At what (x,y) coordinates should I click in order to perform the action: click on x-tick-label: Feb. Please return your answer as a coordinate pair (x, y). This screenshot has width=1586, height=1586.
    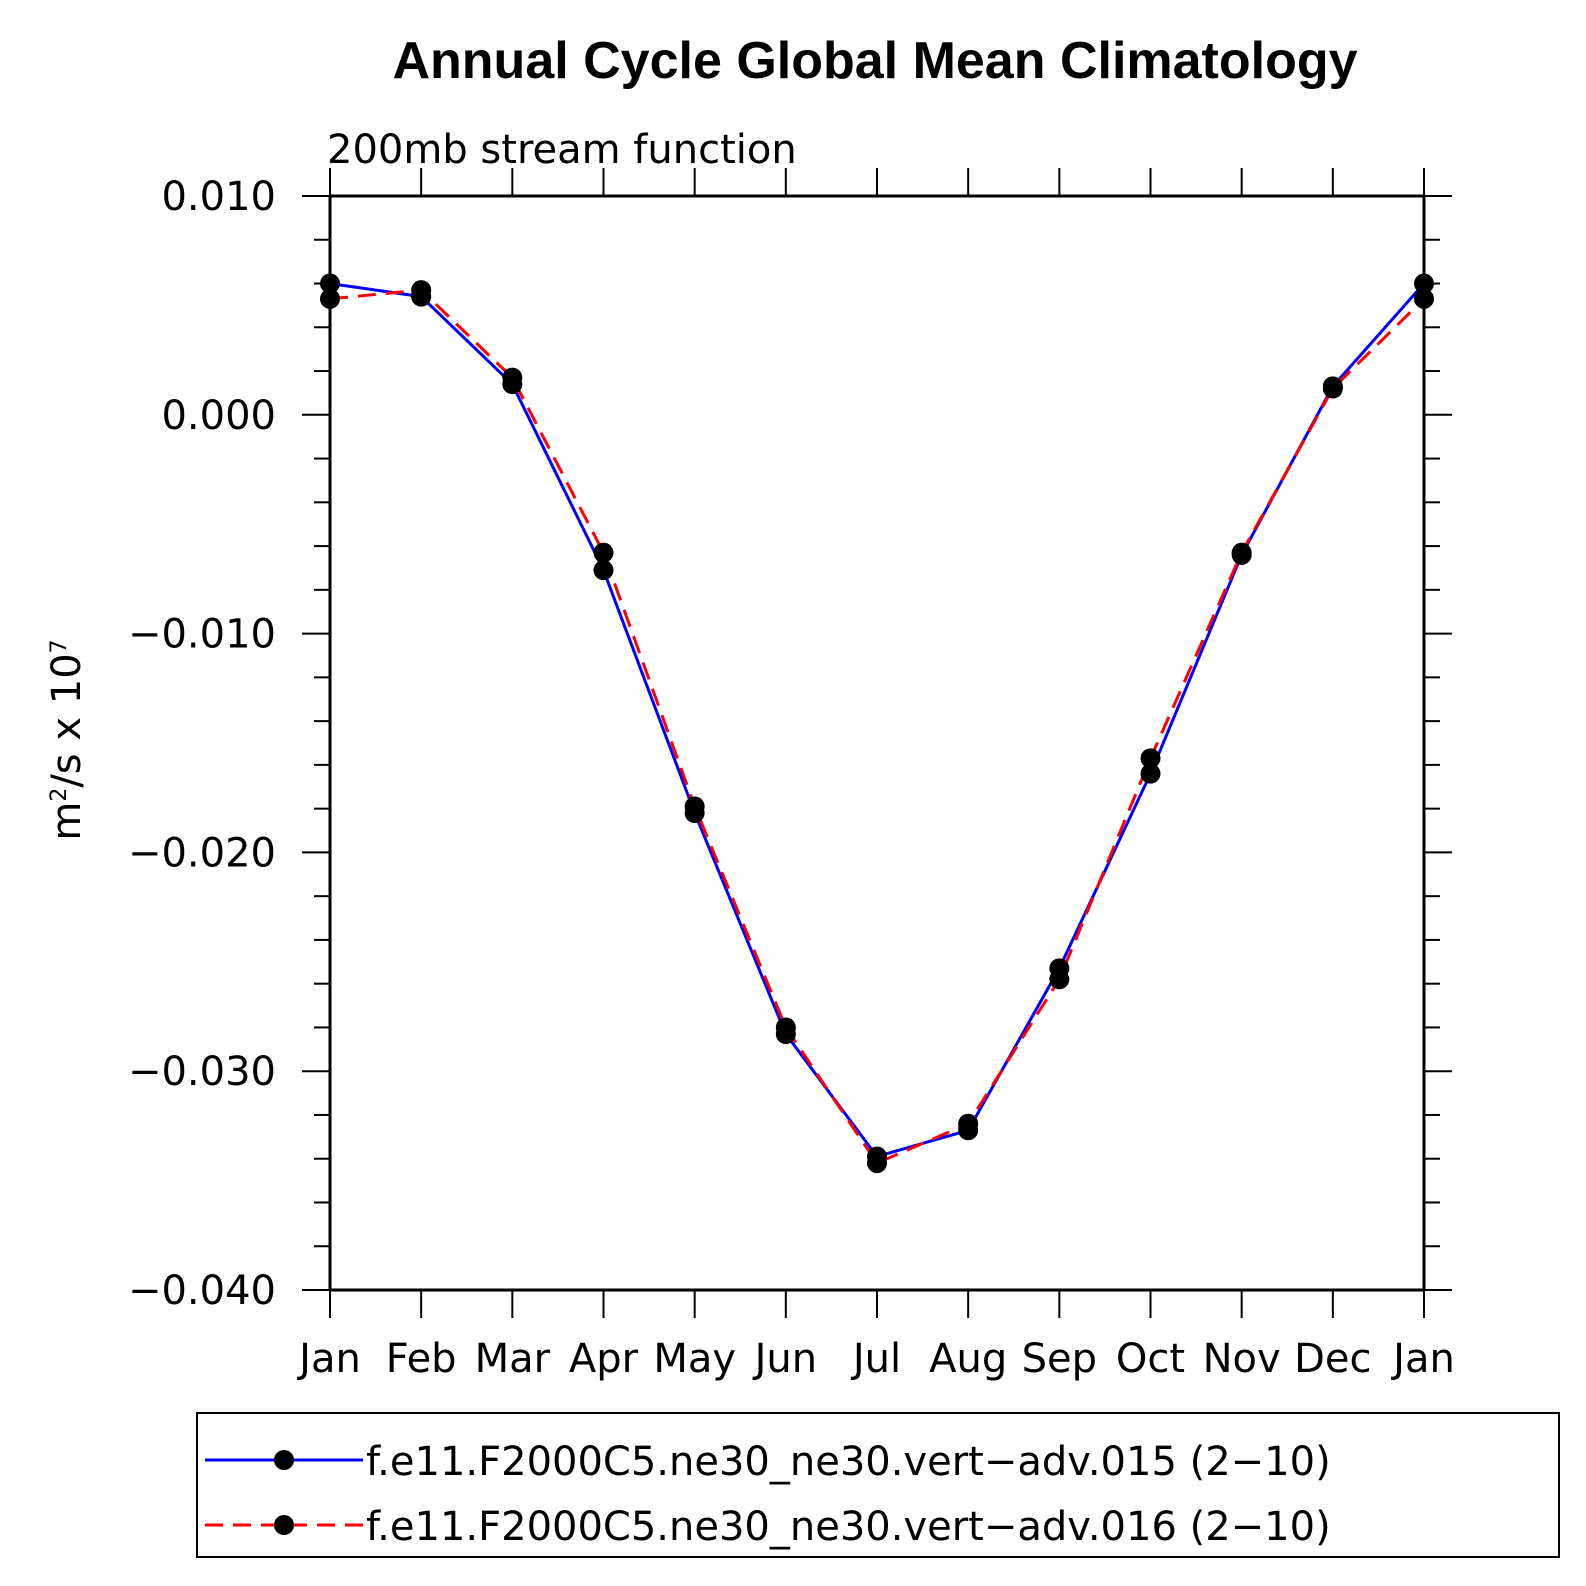
    Looking at the image, I should click on (421, 1359).